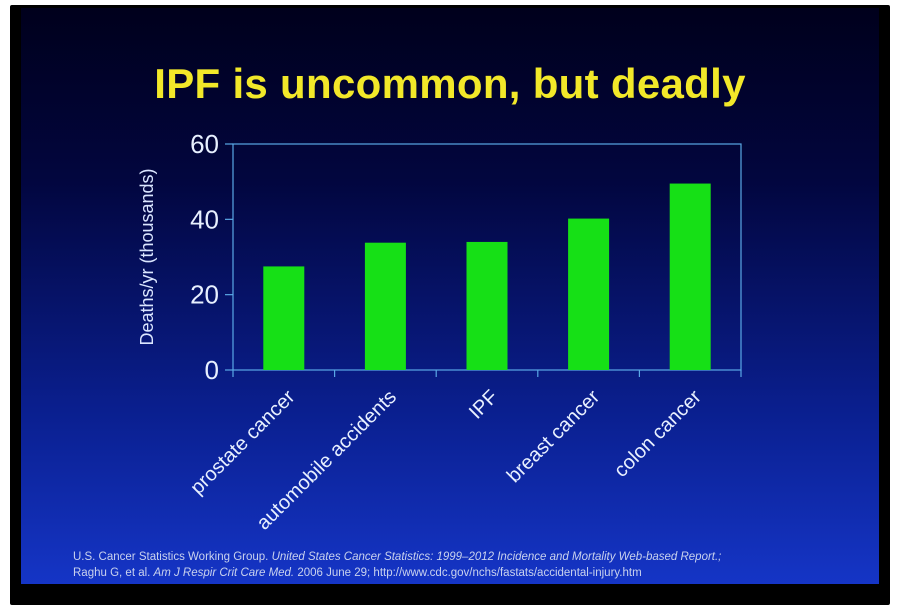 The width and height of the screenshot is (900, 609). What do you see at coordinates (553, 436) in the screenshot?
I see `x-category-label: breast cancer` at bounding box center [553, 436].